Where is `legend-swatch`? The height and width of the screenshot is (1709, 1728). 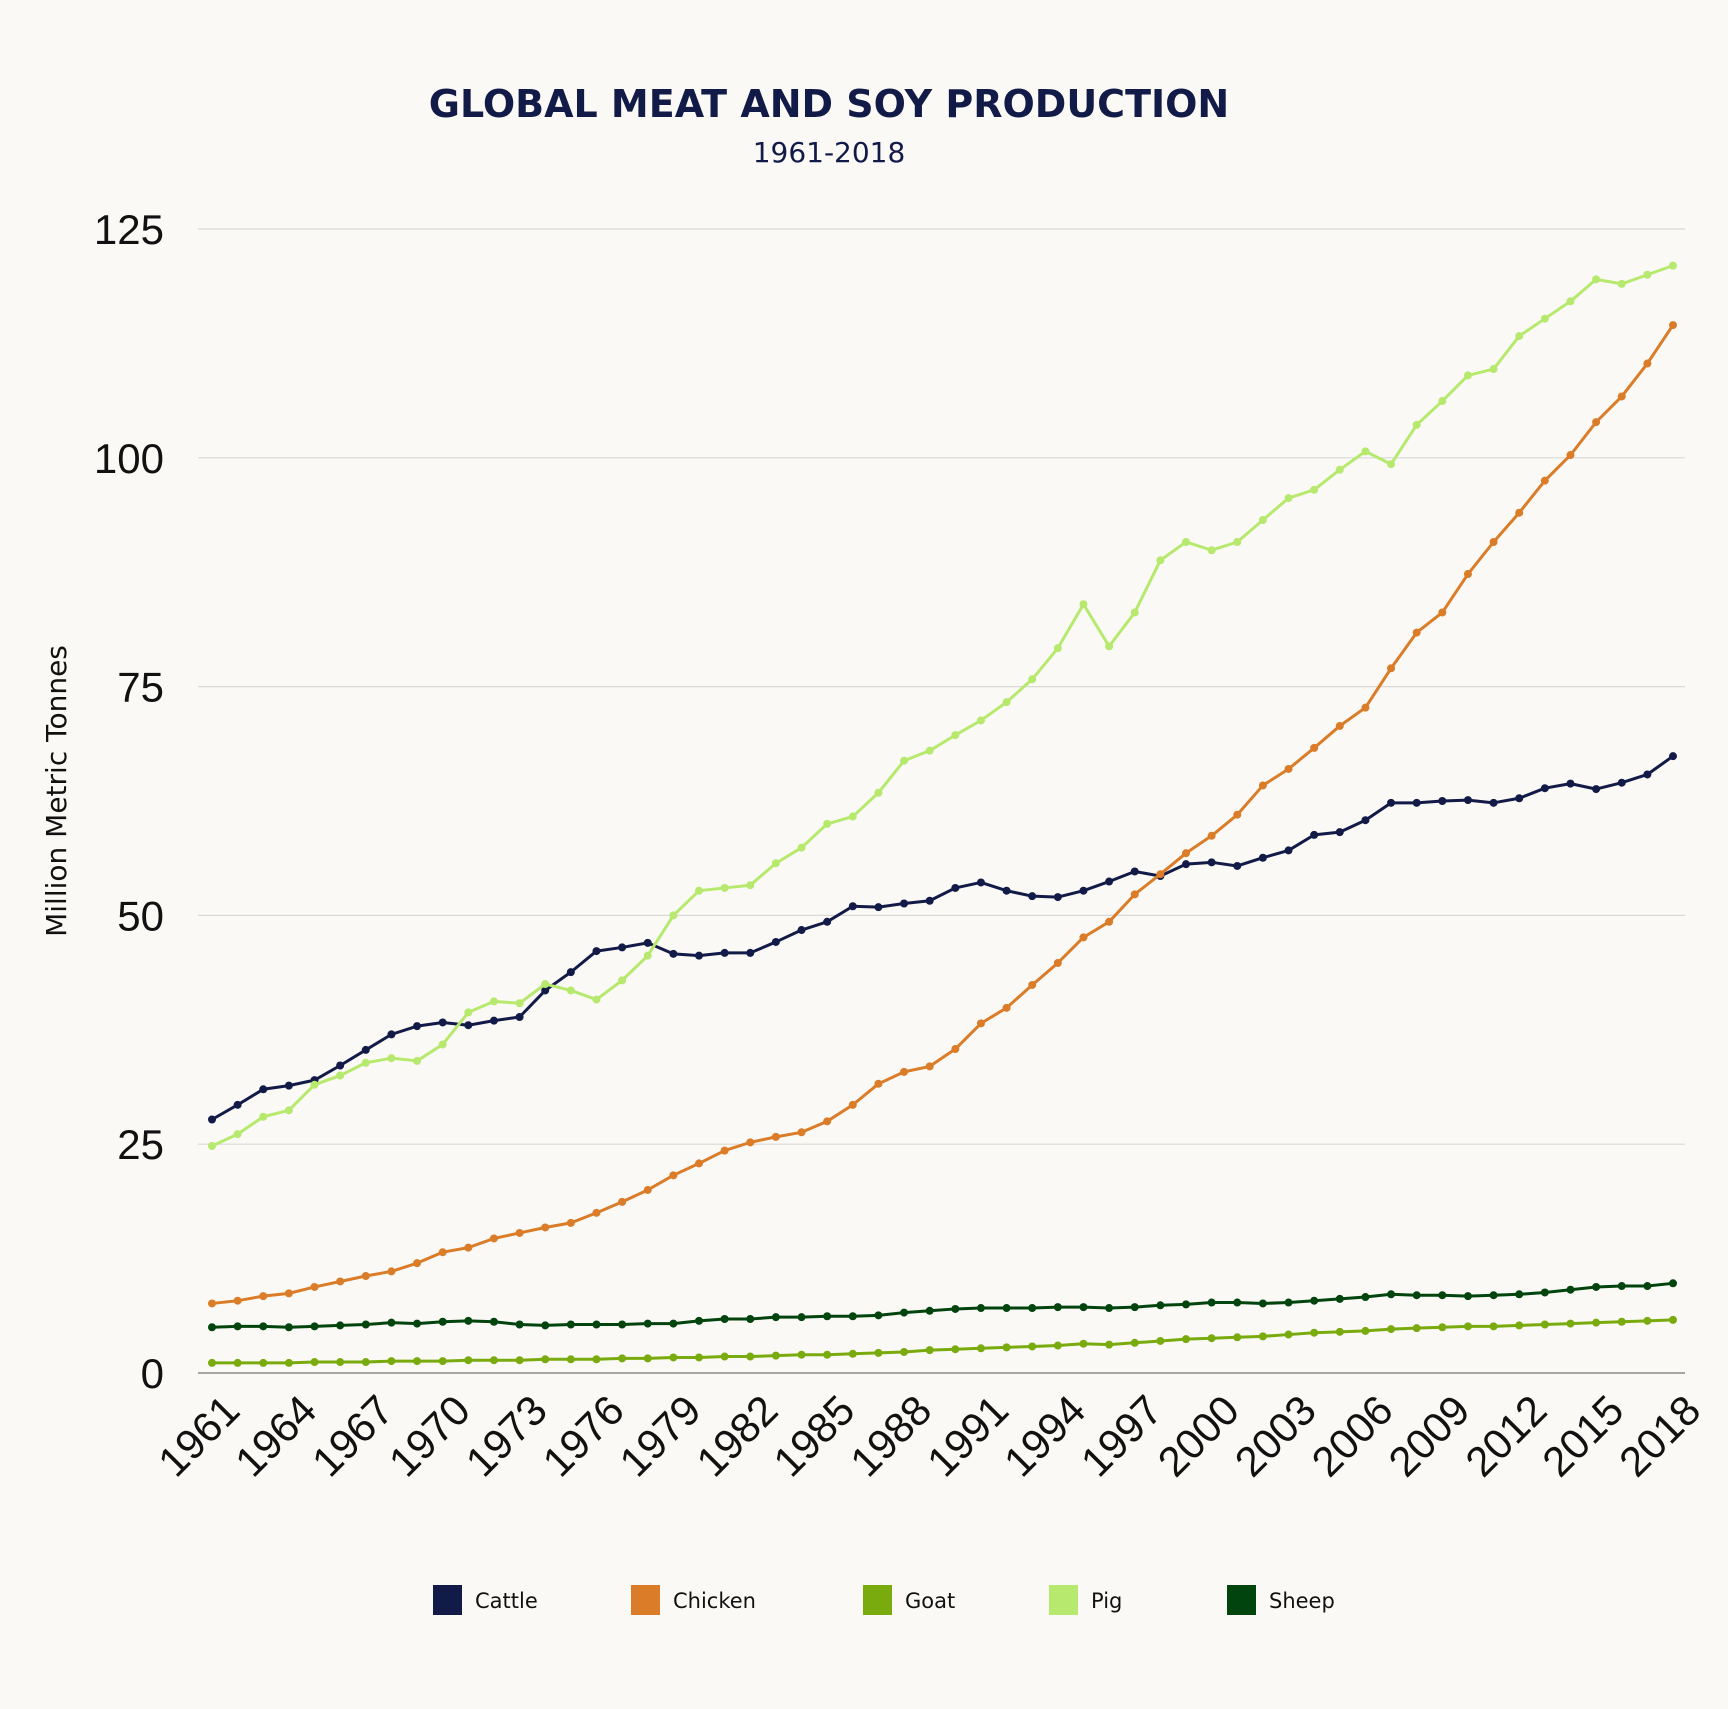
legend-swatch is located at coordinates (877, 1600).